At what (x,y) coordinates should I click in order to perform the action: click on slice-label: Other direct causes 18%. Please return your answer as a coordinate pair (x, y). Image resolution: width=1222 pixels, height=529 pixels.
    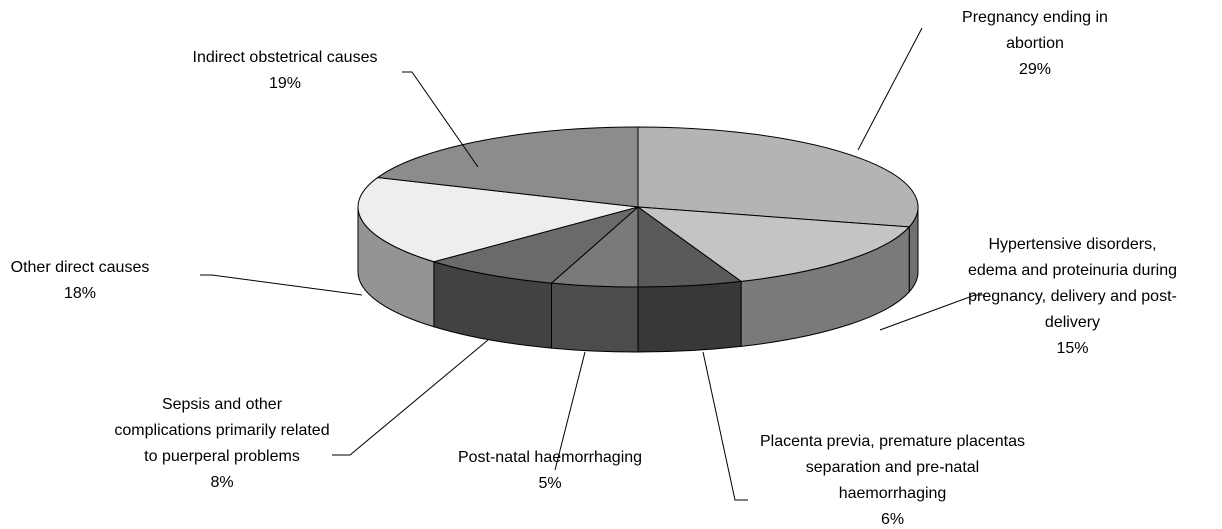
    Looking at the image, I should click on (80, 281).